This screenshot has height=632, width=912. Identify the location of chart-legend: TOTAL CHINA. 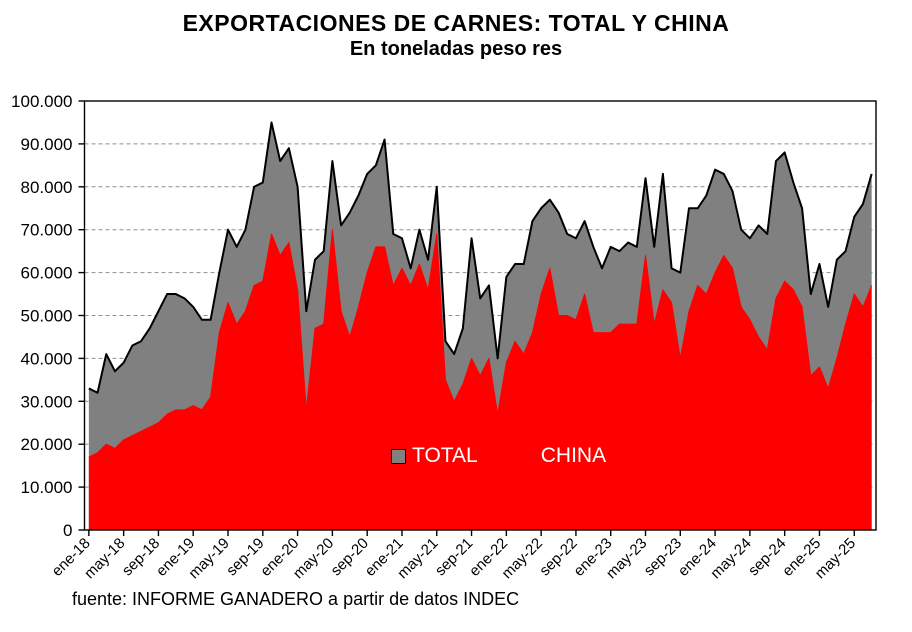
(498, 456).